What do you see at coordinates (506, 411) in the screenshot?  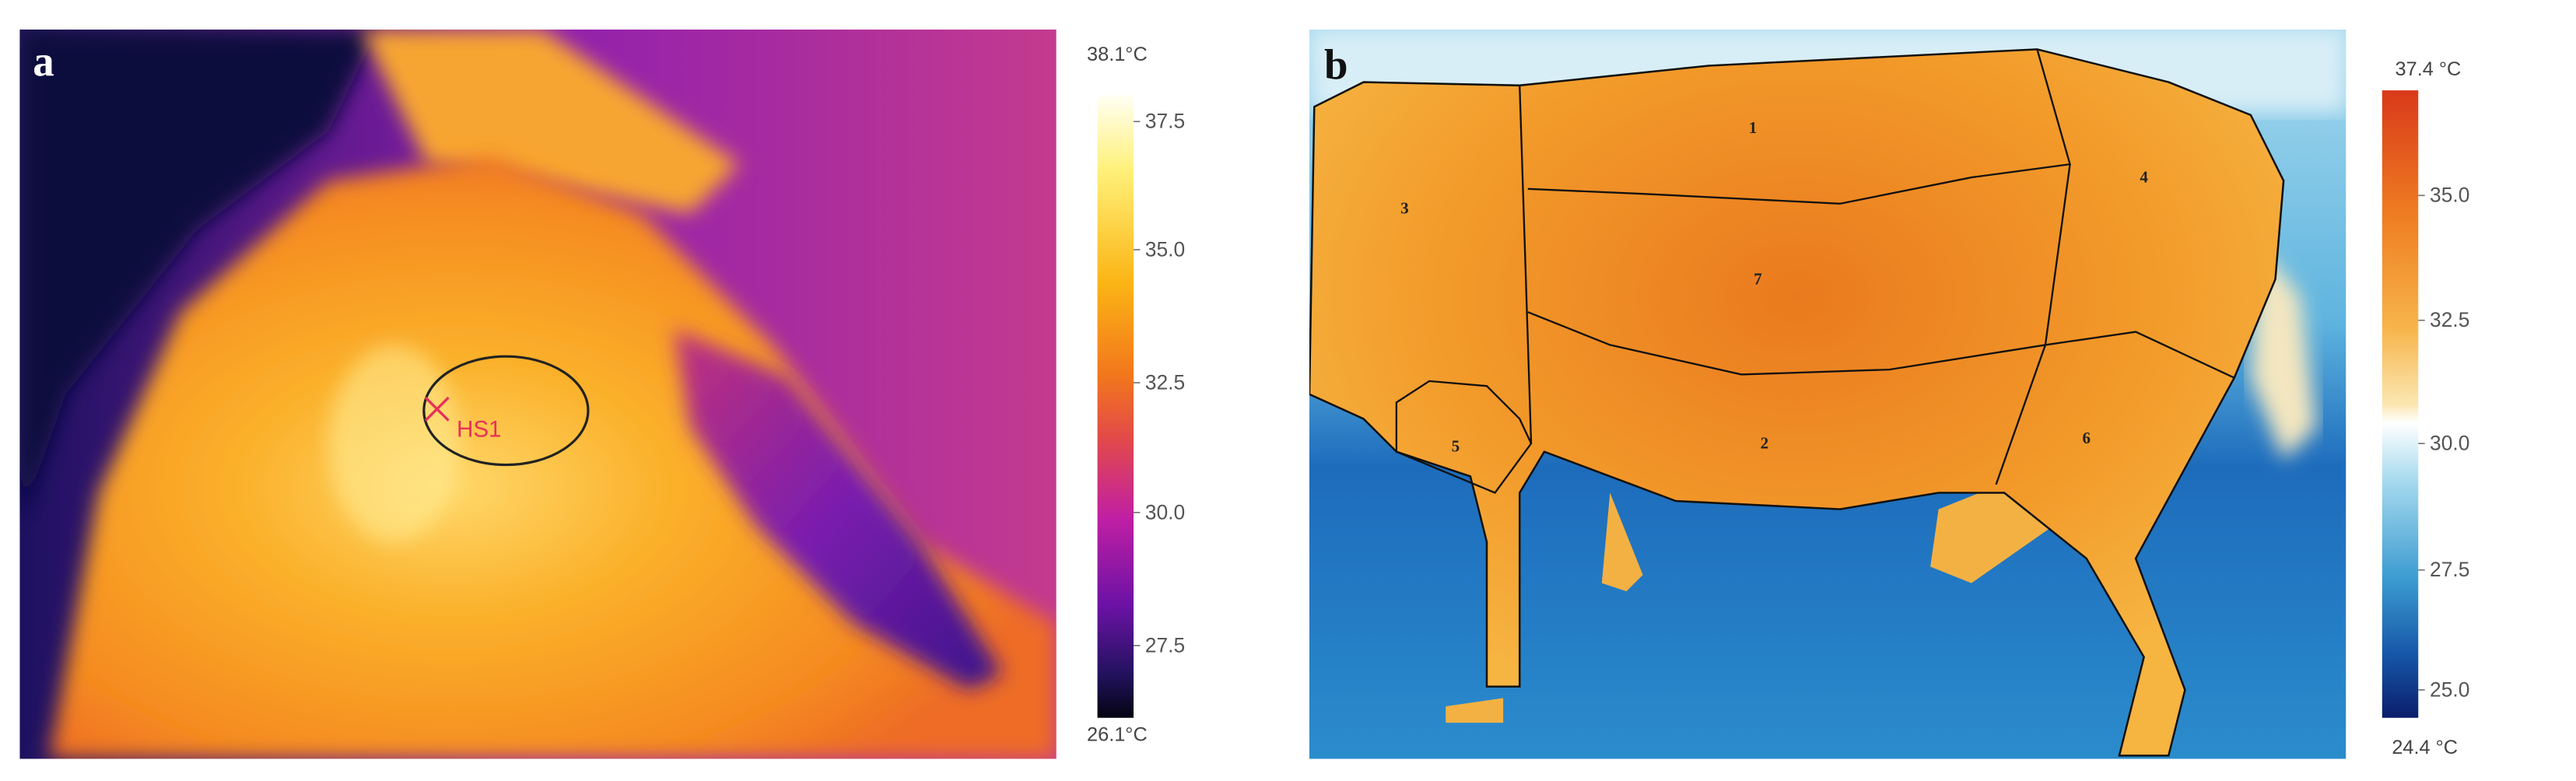 I see `eye-ellipse` at bounding box center [506, 411].